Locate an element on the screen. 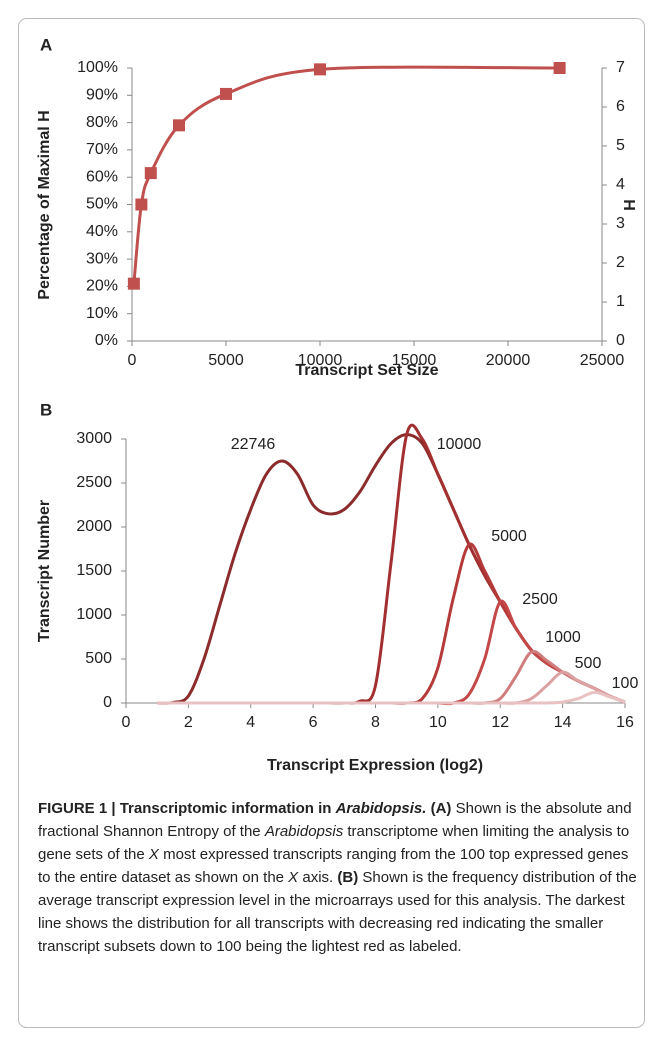 Image resolution: width=662 pixels, height=1045 pixels. y-tick-label: 0% is located at coordinates (106, 340).